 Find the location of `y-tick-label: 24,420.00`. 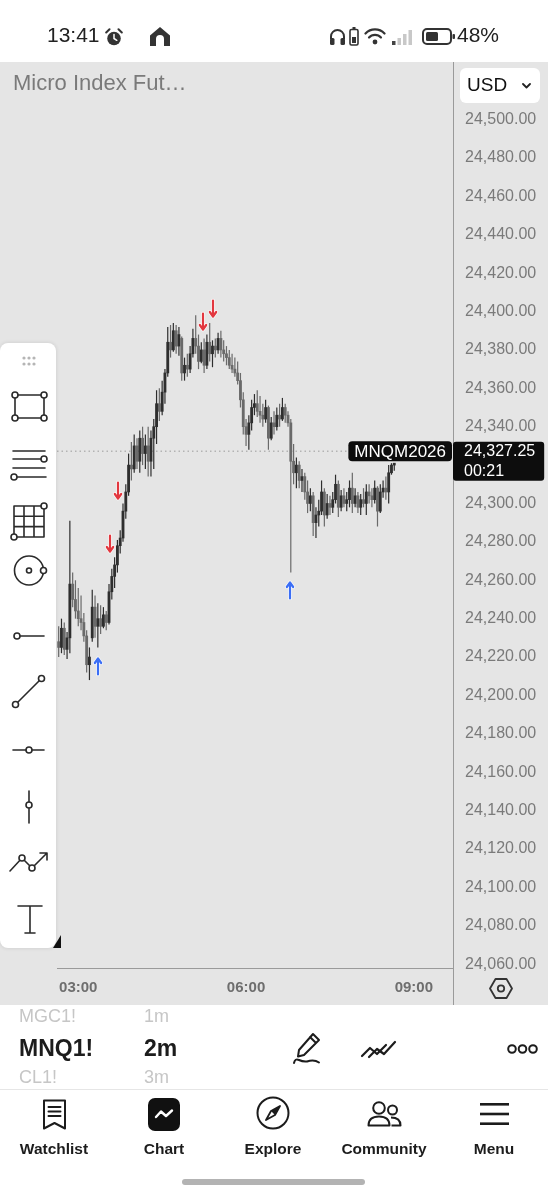

y-tick-label: 24,420.00 is located at coordinates (501, 272).